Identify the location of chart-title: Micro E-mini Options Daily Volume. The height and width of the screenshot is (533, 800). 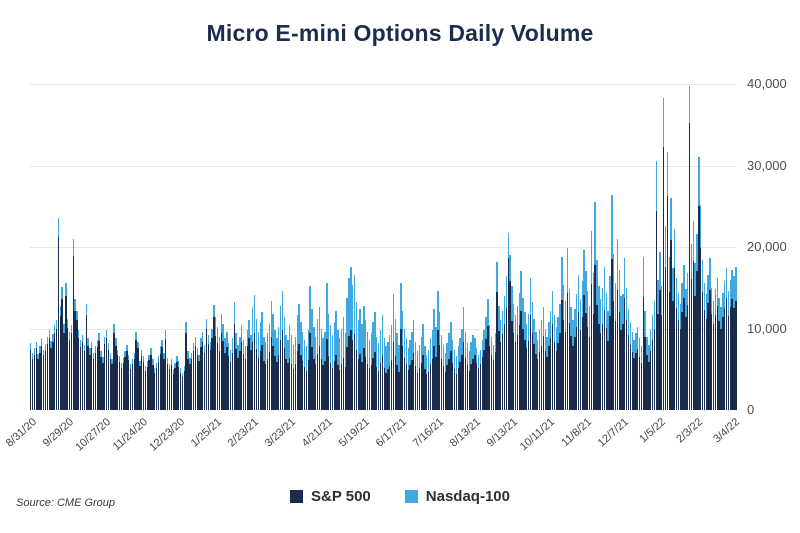
(400, 33).